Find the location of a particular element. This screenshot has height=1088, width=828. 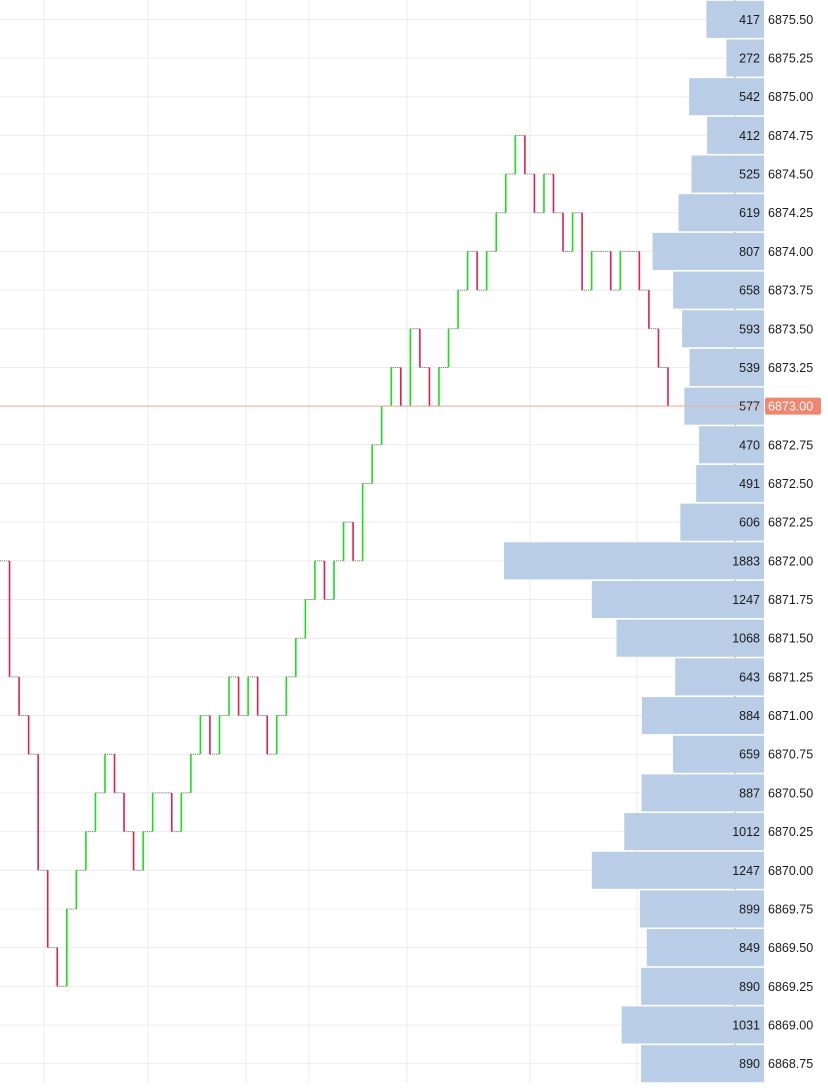

volume-label: 887 is located at coordinates (749, 793).